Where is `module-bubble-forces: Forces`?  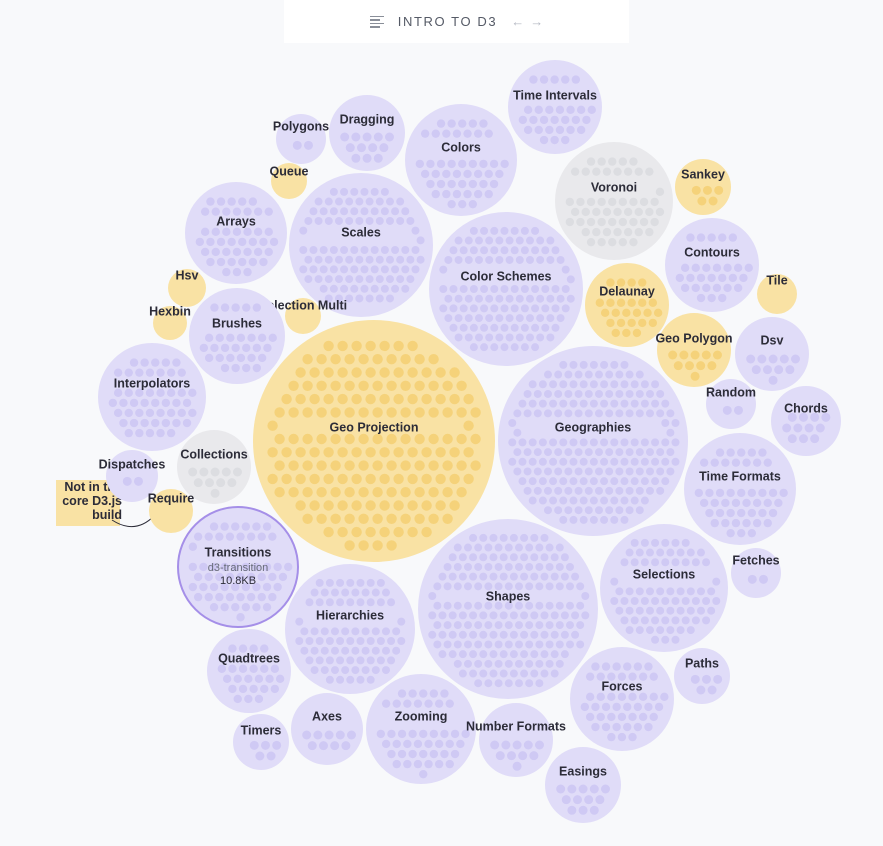
module-bubble-forces: Forces is located at coordinates (622, 699).